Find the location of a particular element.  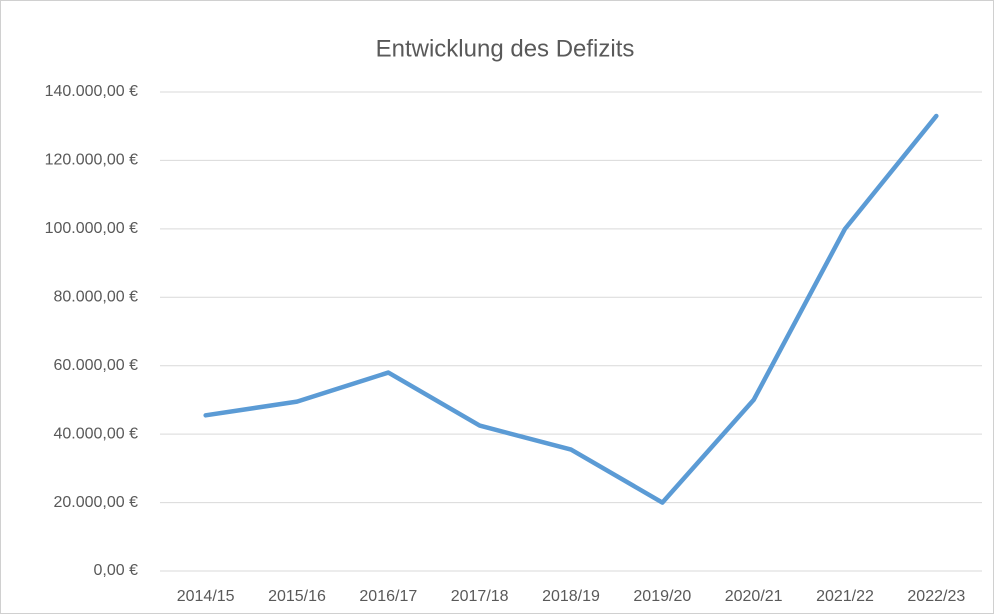

x-tick-label: 2022/23 is located at coordinates (936, 596).